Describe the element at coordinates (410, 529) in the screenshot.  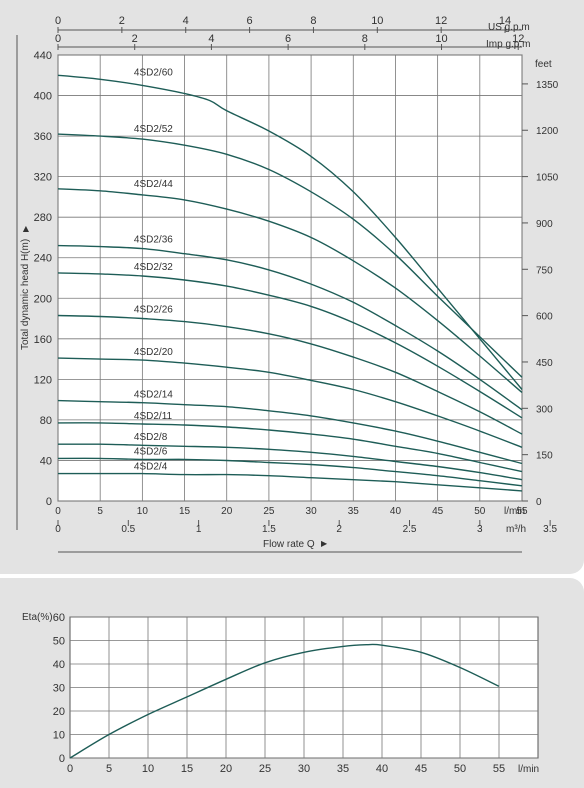
I see `m3h-tick-label: 2.5` at that location.